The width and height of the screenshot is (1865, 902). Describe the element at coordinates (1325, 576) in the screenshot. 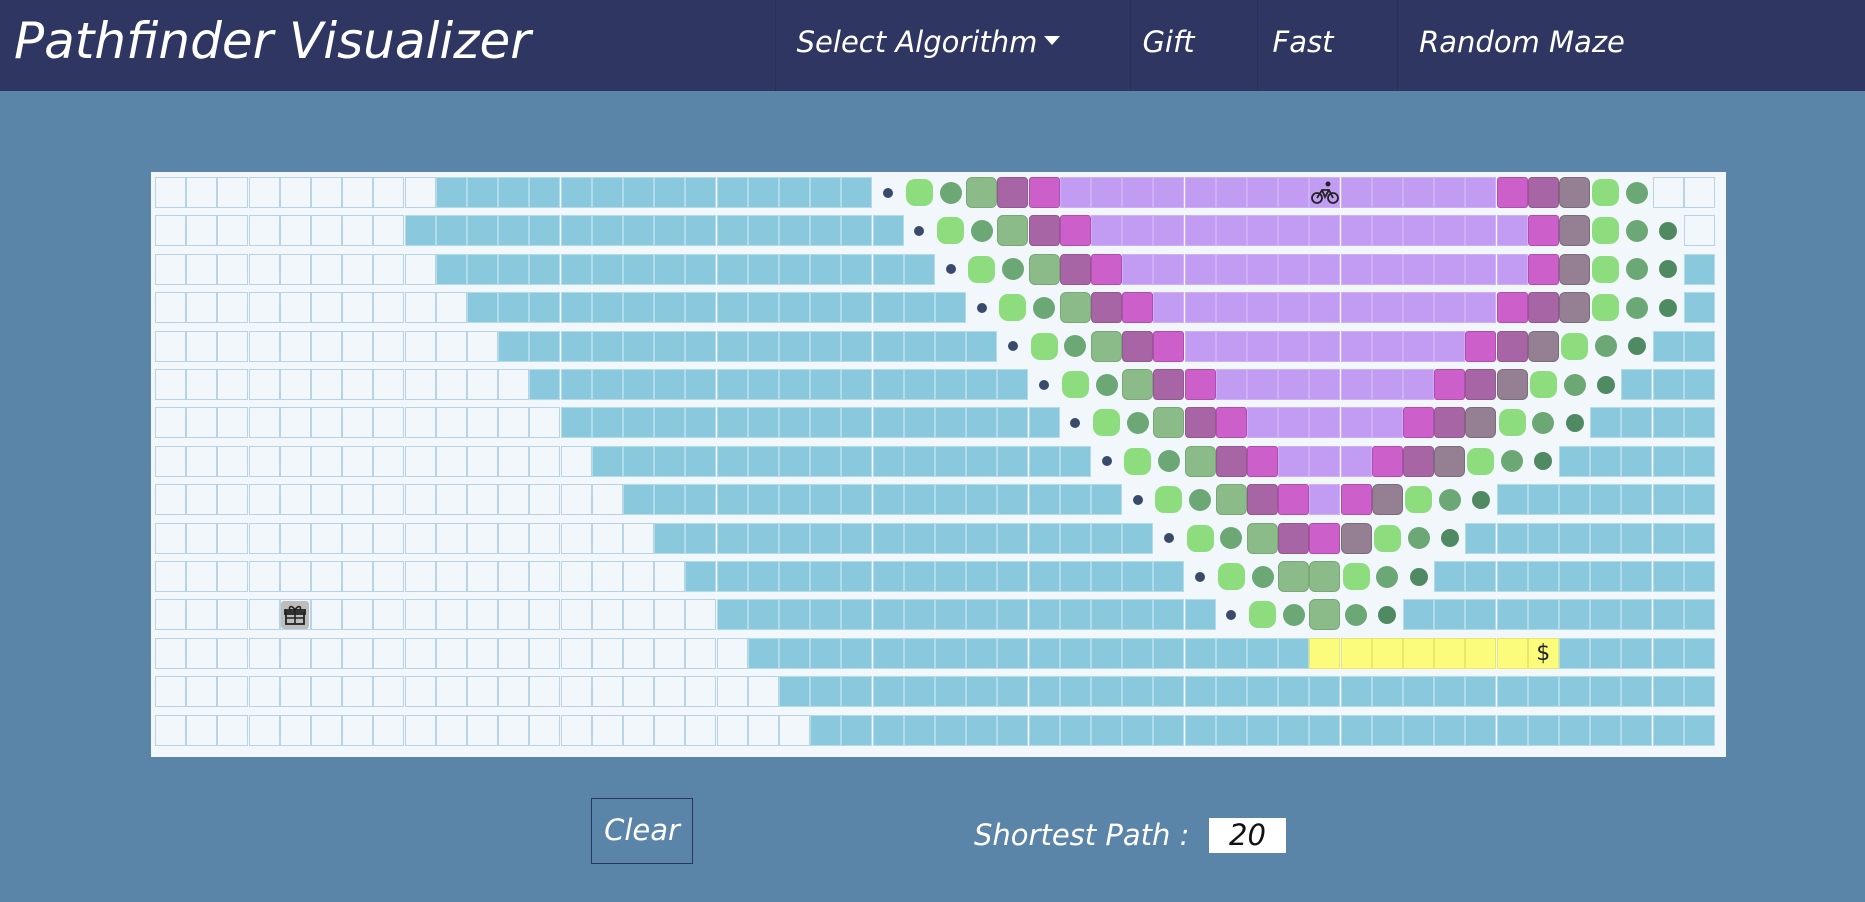

I see `frontier-cell` at that location.